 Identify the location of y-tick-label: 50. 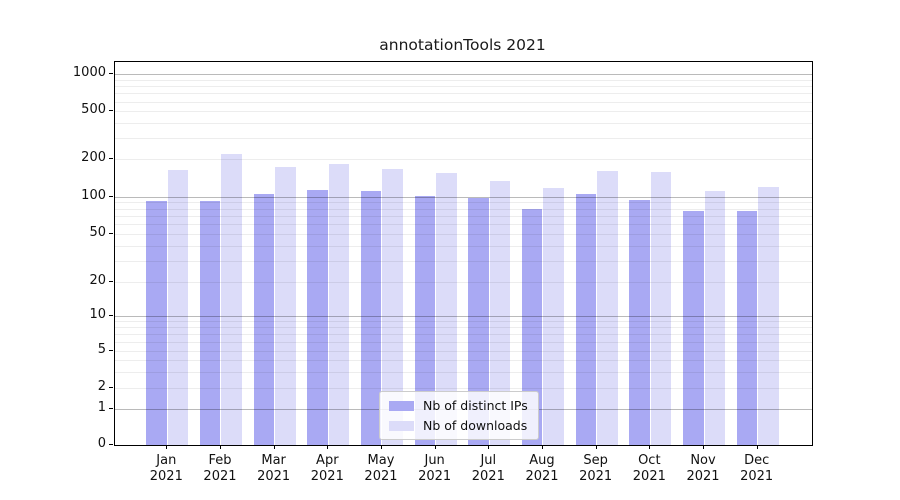
(97, 232).